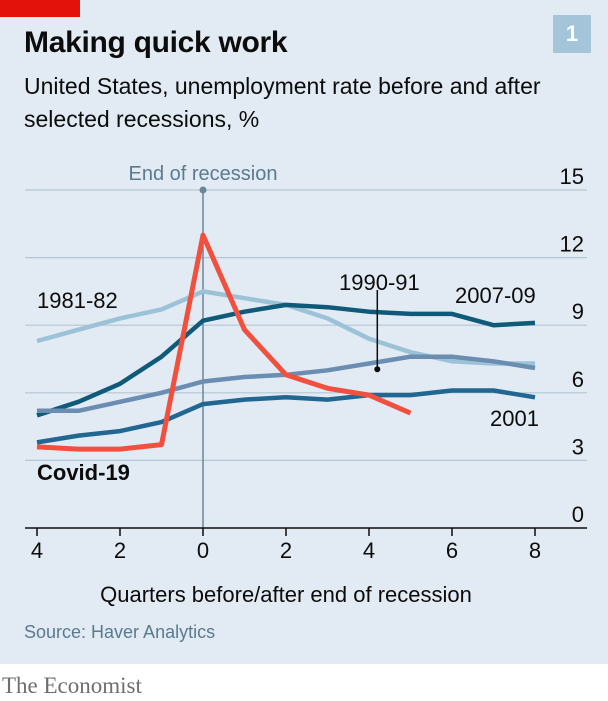  Describe the element at coordinates (120, 632) in the screenshot. I see `source-note: Source: Haver Analytics` at that location.